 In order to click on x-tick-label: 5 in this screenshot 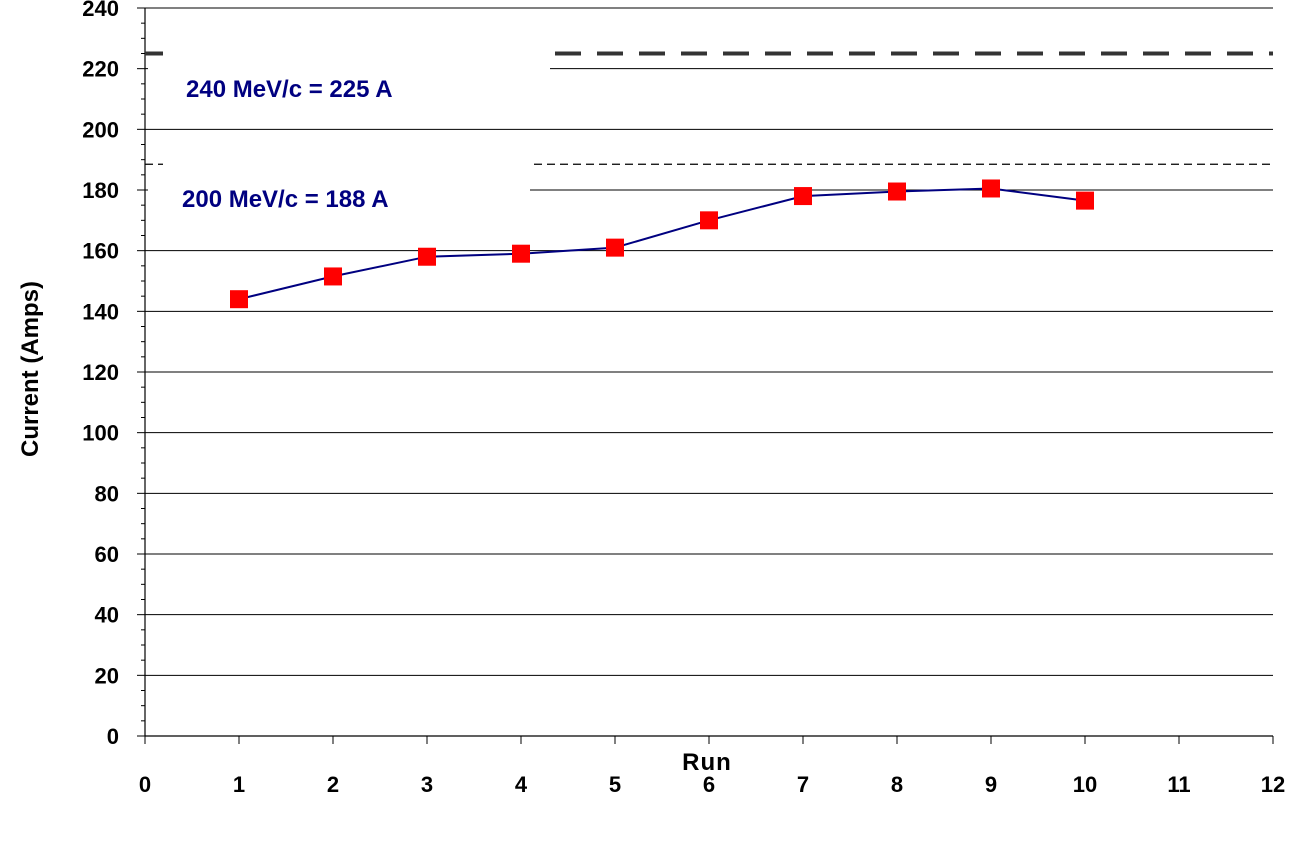, I will do `click(615, 784)`.